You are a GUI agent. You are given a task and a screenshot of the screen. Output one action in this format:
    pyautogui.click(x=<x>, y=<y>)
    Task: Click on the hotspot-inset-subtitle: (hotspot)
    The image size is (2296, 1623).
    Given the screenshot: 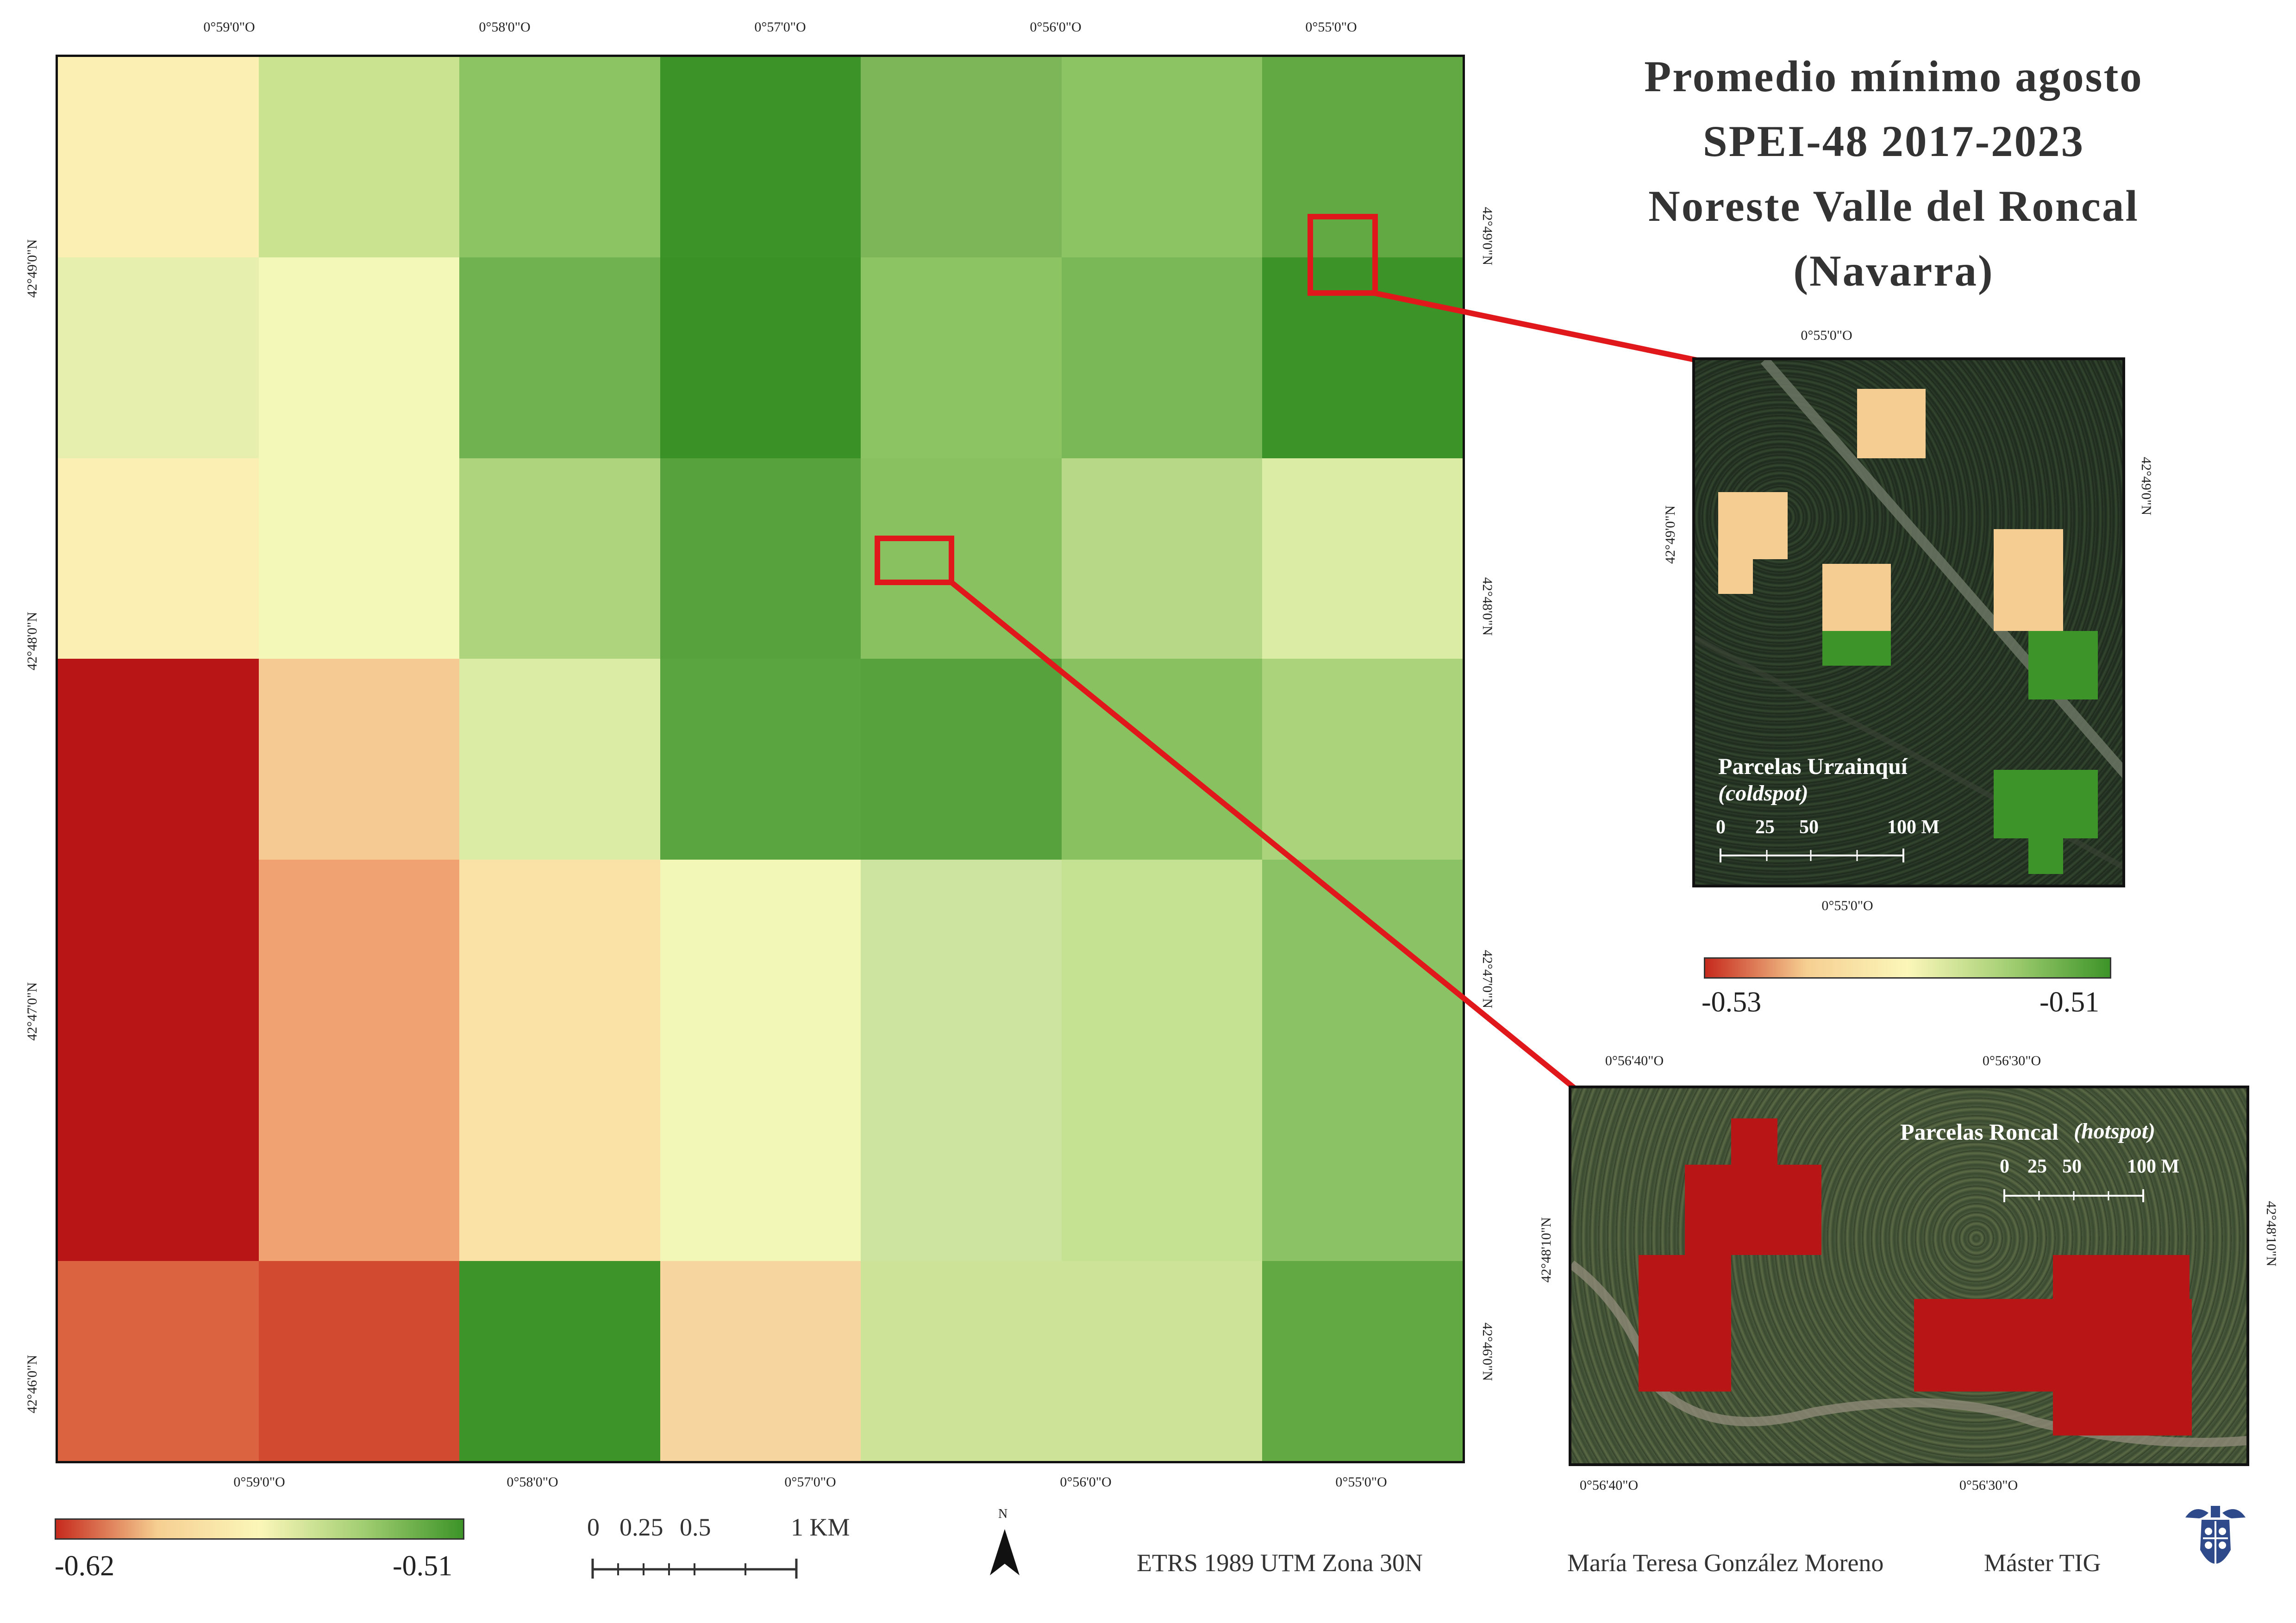 What is the action you would take?
    pyautogui.click(x=2115, y=1131)
    